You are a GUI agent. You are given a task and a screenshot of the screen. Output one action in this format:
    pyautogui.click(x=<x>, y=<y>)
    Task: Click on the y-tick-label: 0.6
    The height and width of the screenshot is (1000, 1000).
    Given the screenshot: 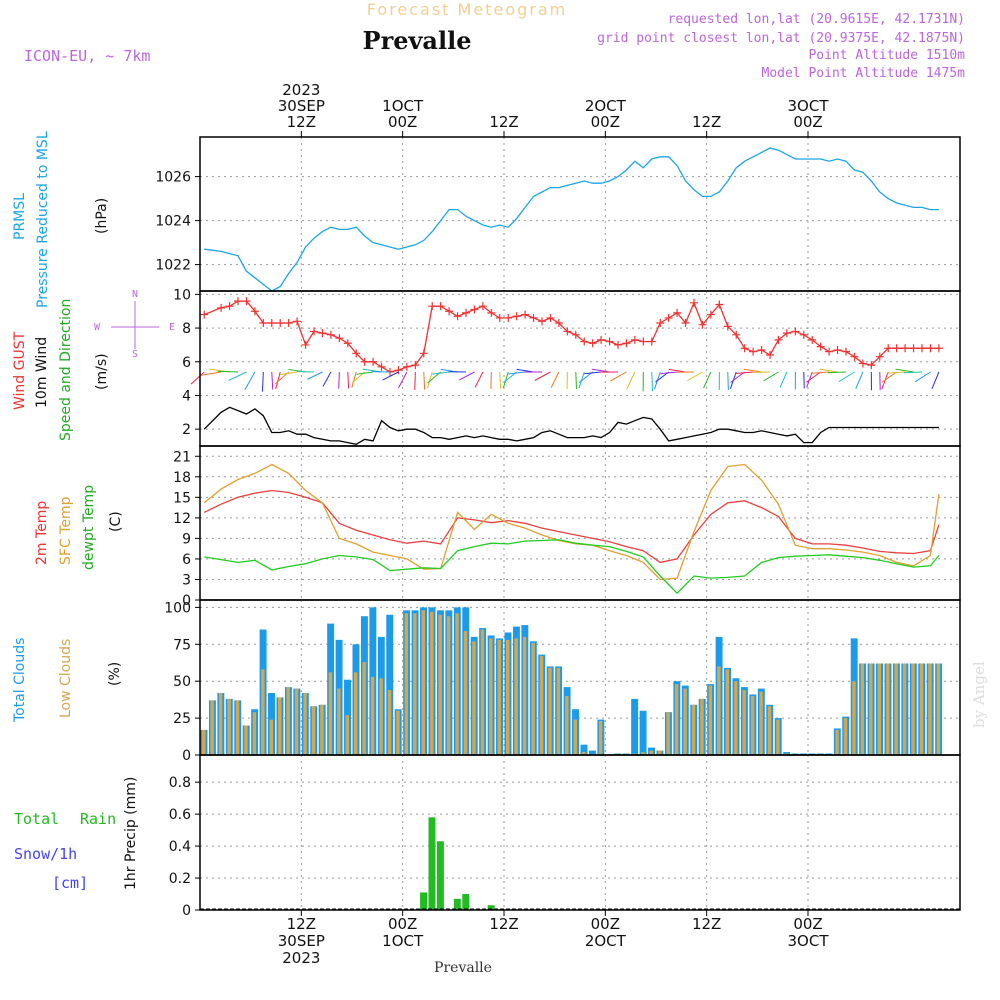 What is the action you would take?
    pyautogui.click(x=180, y=815)
    